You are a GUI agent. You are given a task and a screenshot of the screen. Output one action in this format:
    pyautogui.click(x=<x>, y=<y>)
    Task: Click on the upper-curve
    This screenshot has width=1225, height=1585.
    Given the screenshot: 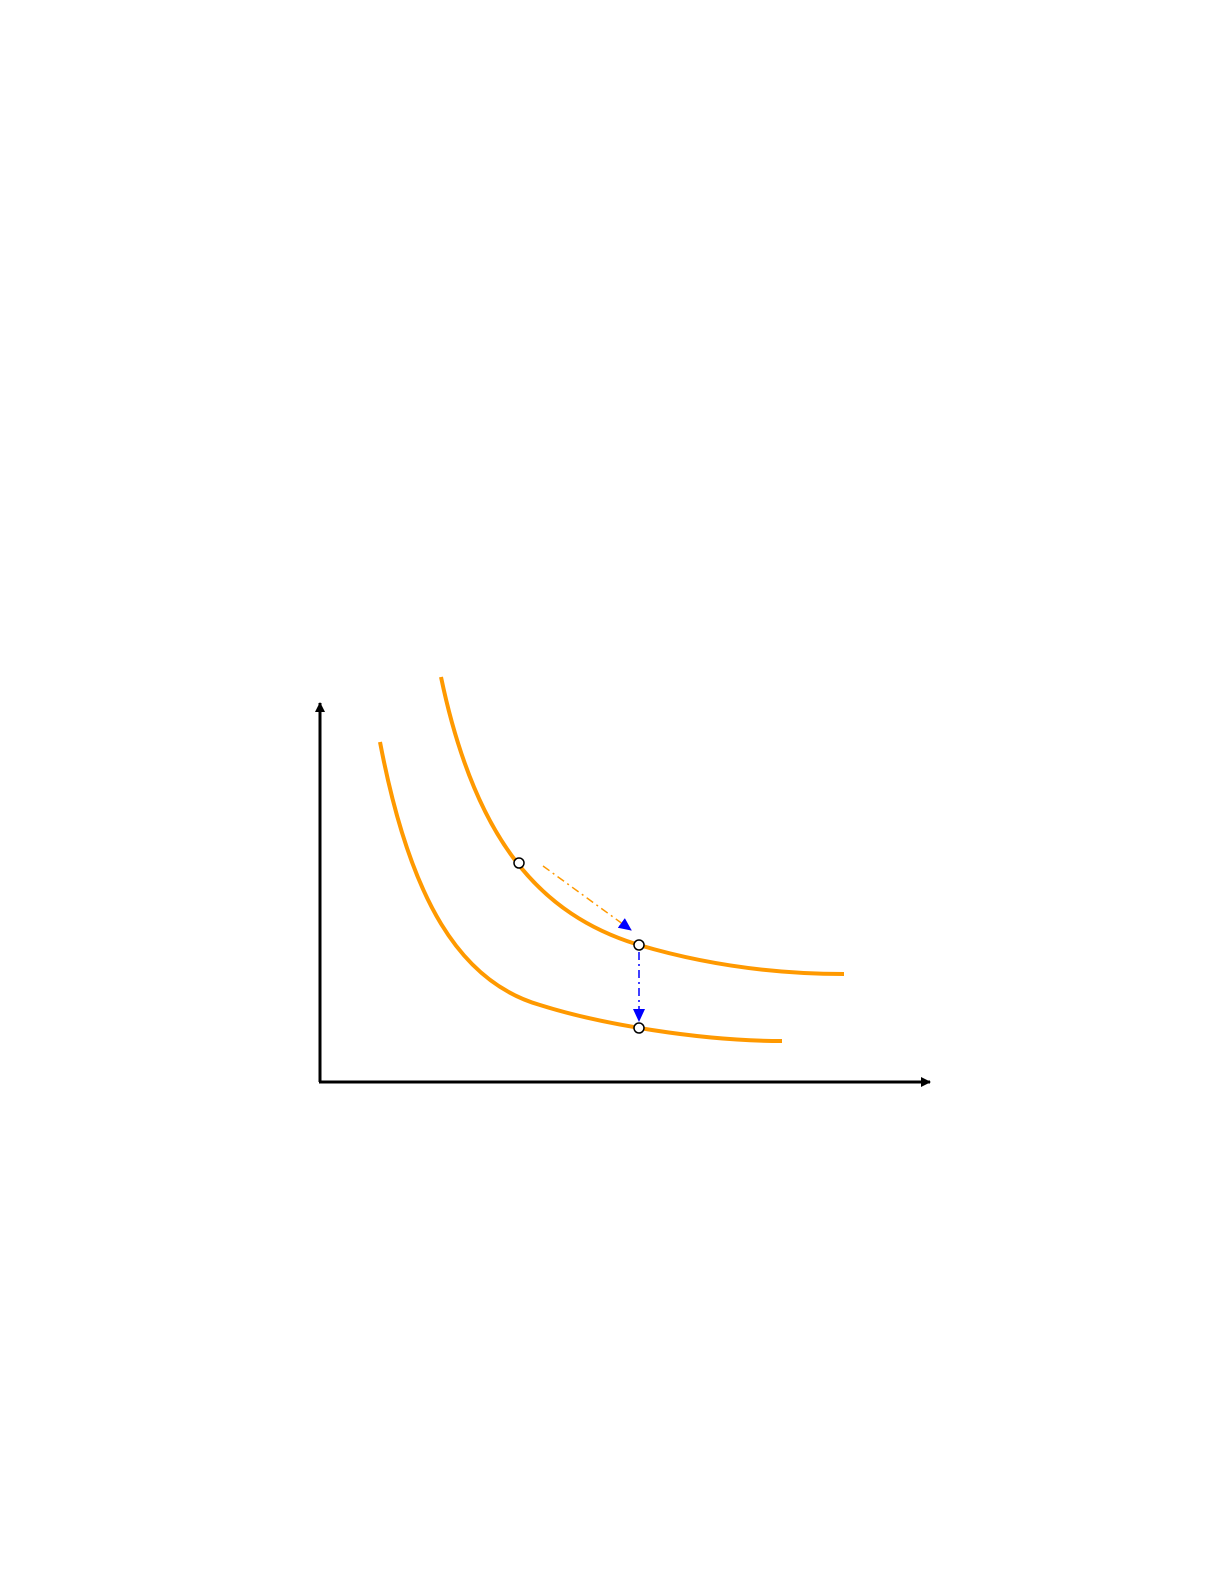 What is the action you would take?
    pyautogui.click(x=642, y=826)
    